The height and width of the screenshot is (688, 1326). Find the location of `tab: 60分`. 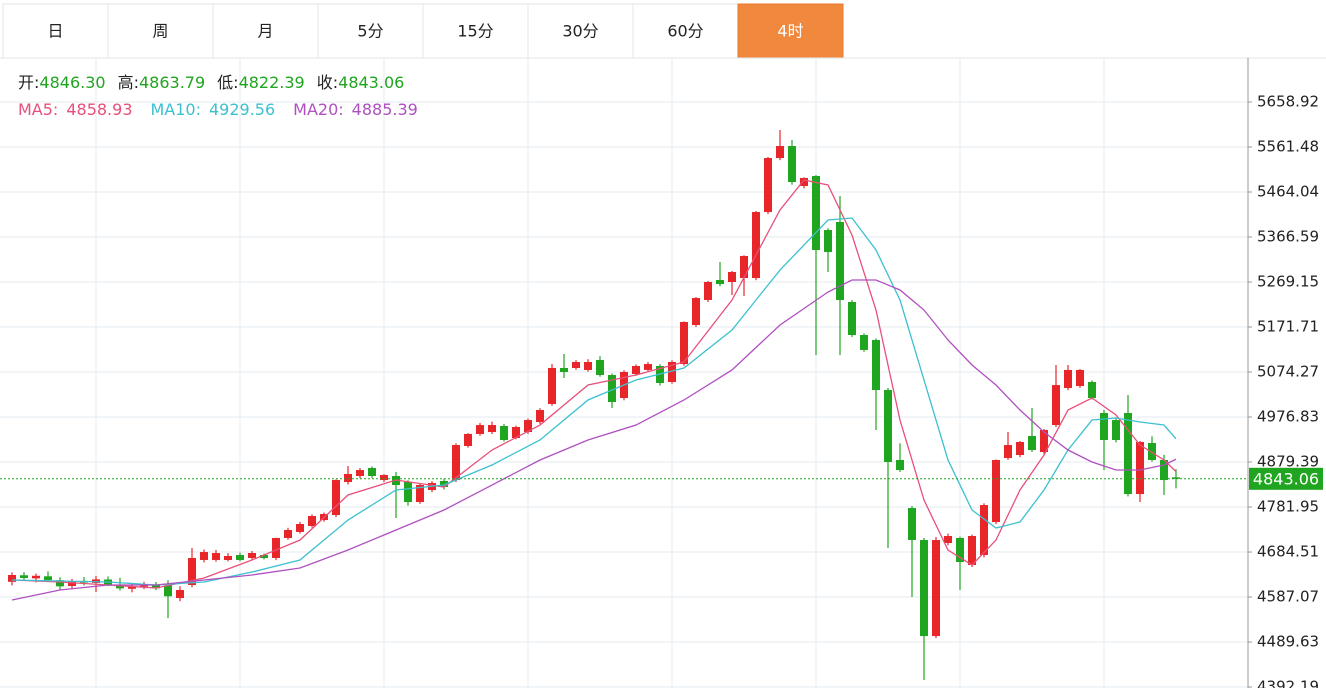

tab: 60分 is located at coordinates (685, 31).